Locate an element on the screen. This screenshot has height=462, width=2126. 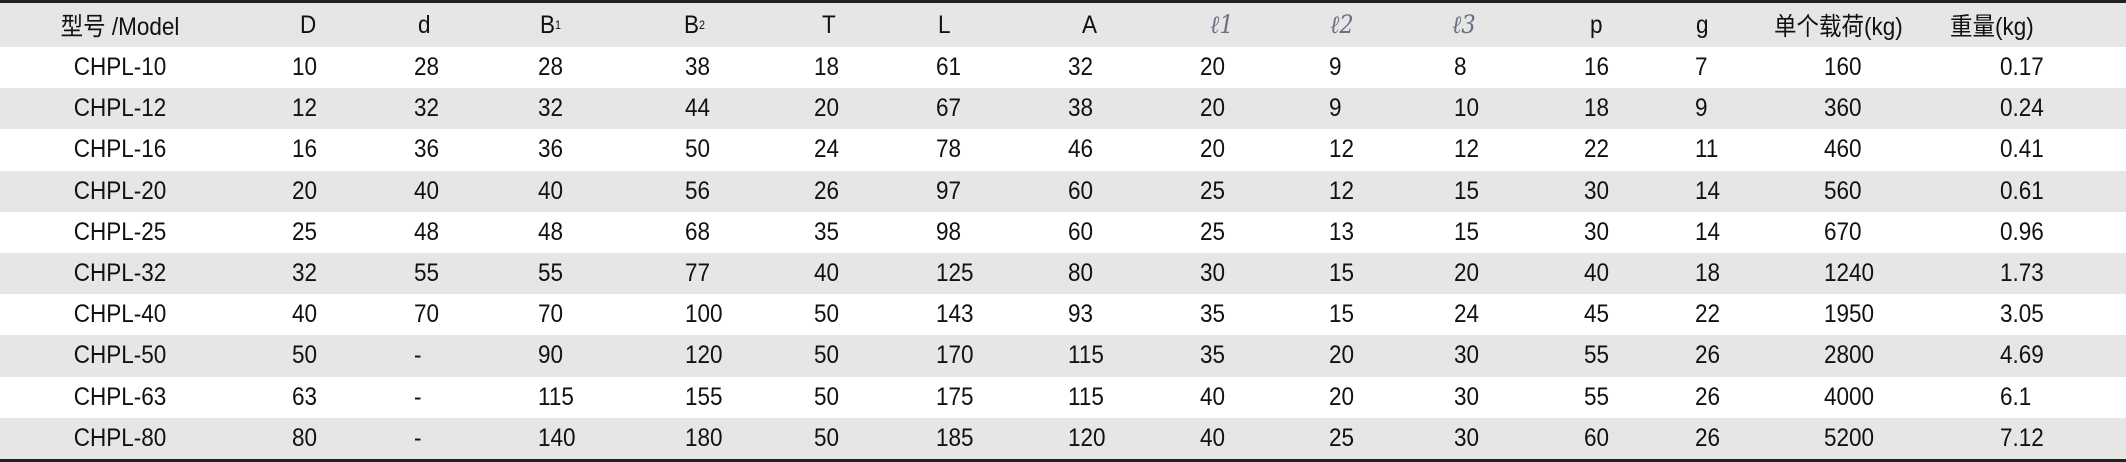
value-cell: 45 is located at coordinates (1597, 314).